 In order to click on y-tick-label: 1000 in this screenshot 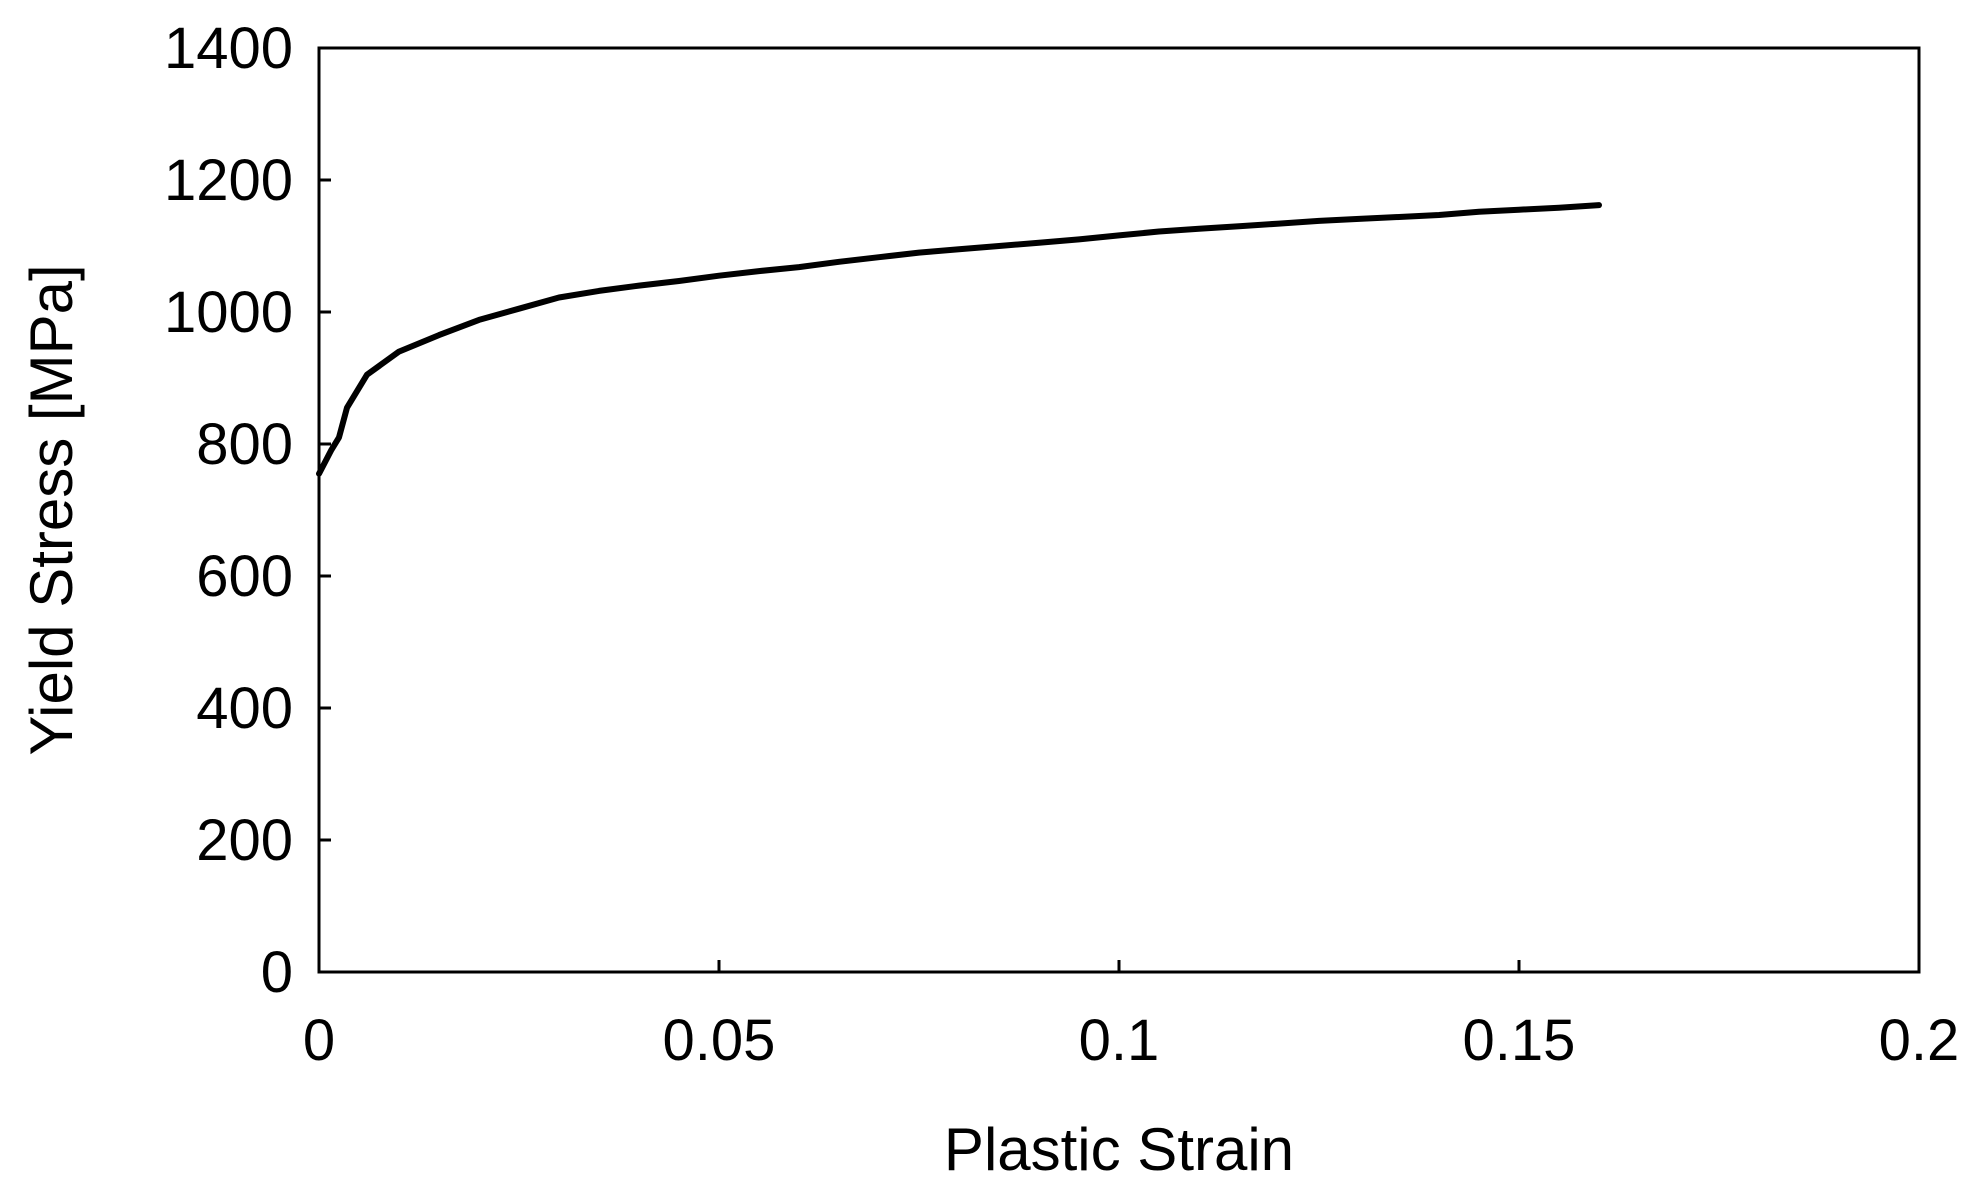, I will do `click(228, 312)`.